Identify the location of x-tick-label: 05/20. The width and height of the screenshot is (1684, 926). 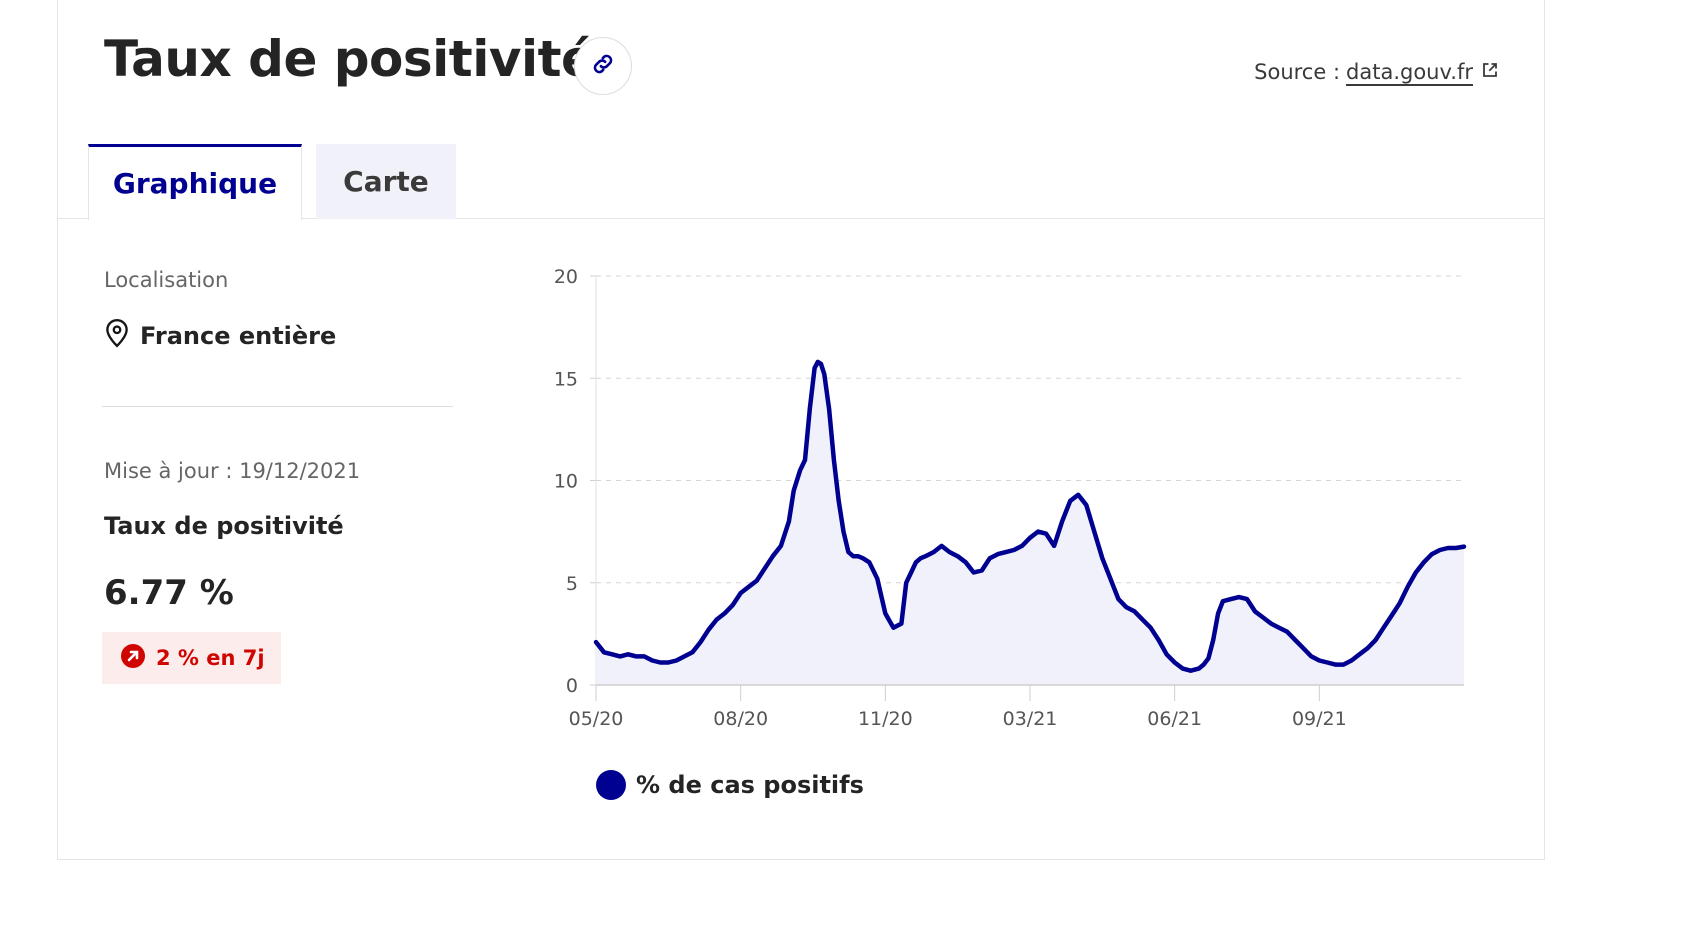
(596, 719).